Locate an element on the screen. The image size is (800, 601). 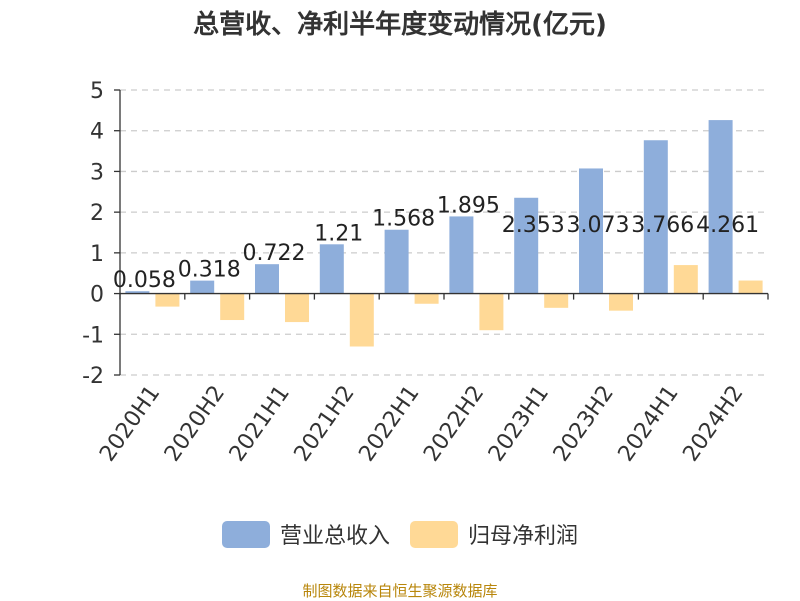
chart-legend: 营业总收入 归母净利润 is located at coordinates (400, 534).